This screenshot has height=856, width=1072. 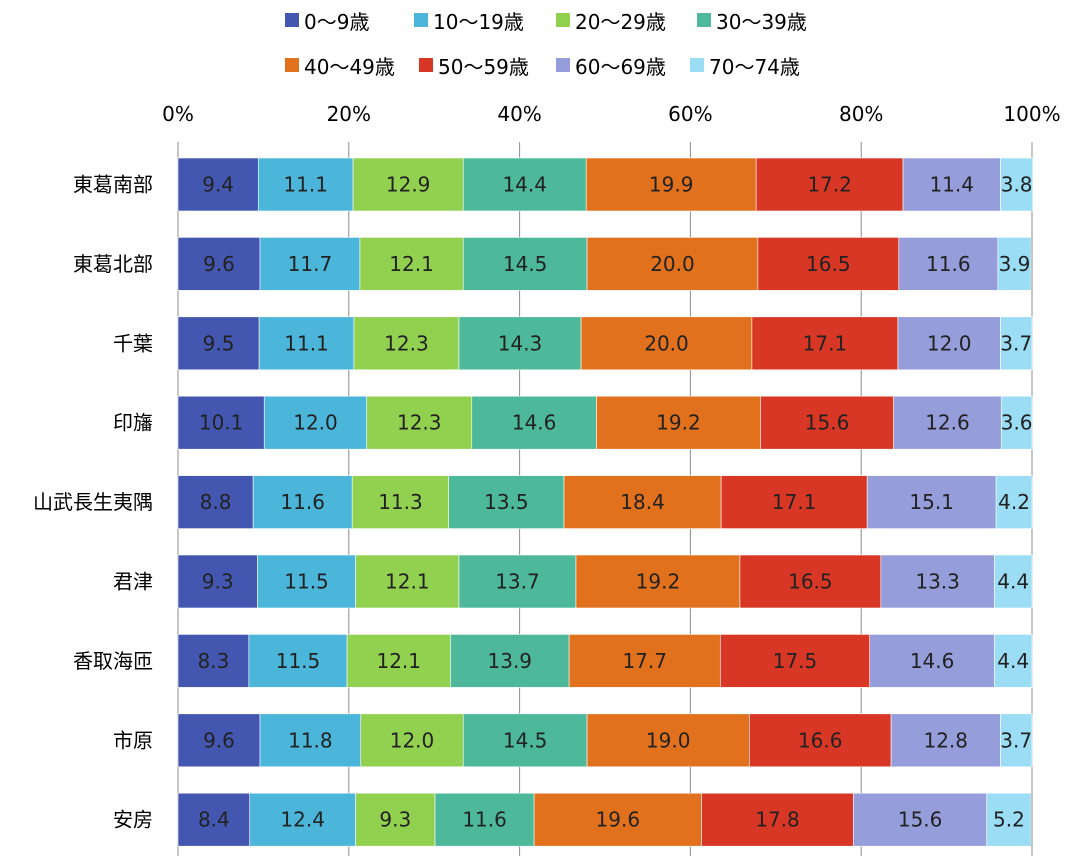 What do you see at coordinates (306, 582) in the screenshot?
I see `value-label-5-1: 11.5` at bounding box center [306, 582].